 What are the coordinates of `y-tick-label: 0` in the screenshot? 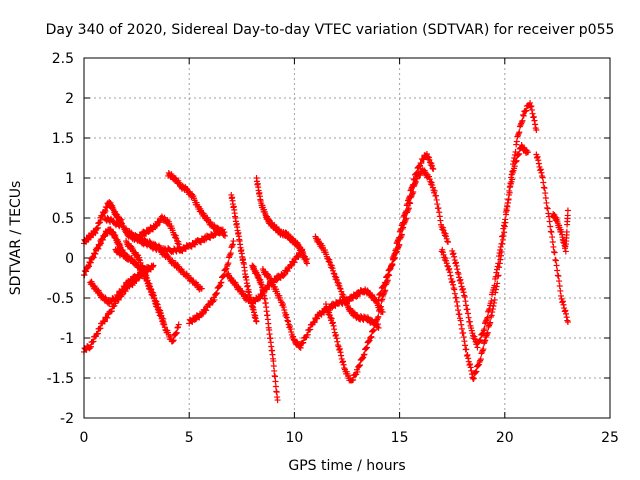 It's located at (69, 259).